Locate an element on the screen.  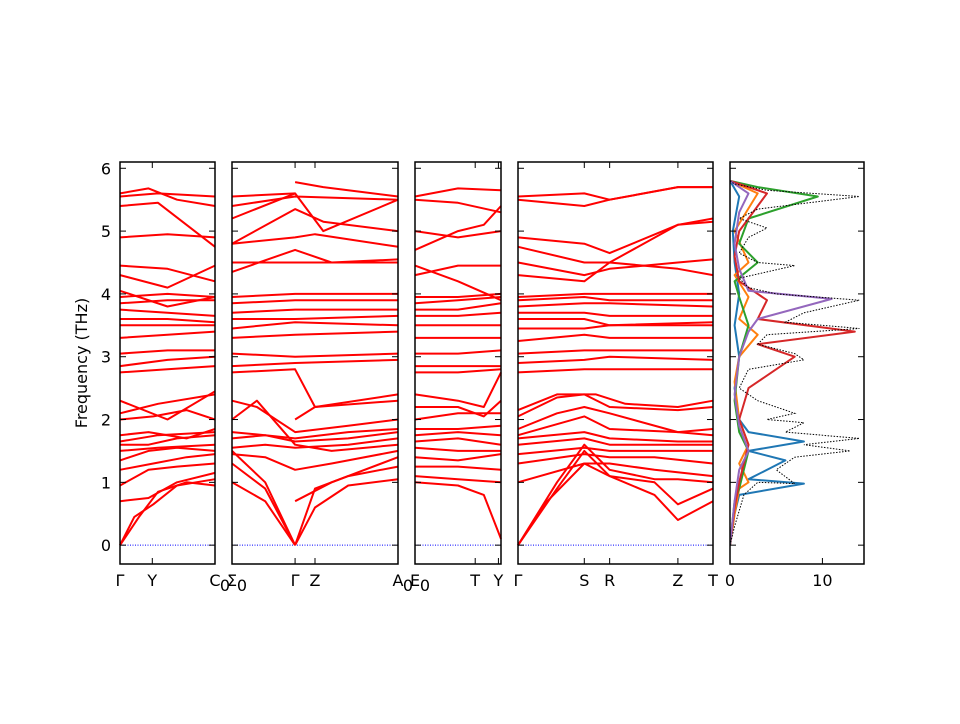
x-tick-label: S is located at coordinates (584, 580).